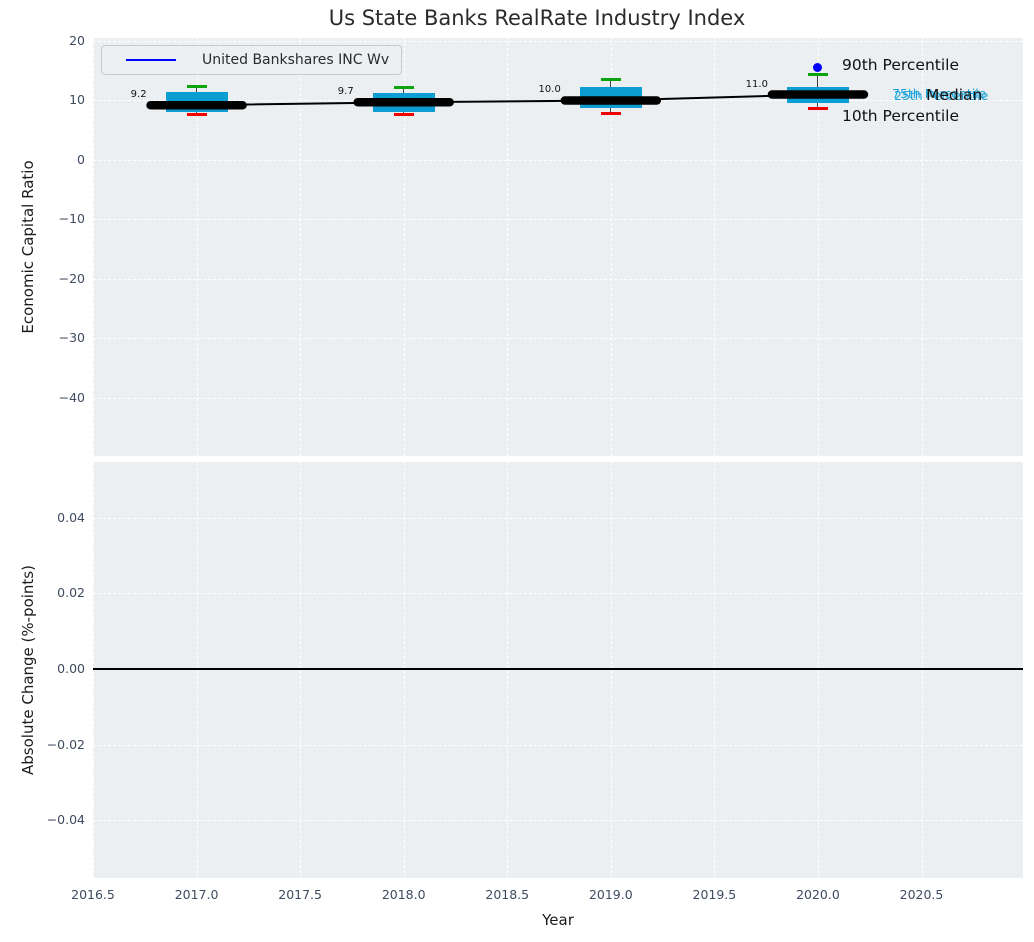 This screenshot has width=1034, height=942. What do you see at coordinates (818, 68) in the screenshot?
I see `marker-dot` at bounding box center [818, 68].